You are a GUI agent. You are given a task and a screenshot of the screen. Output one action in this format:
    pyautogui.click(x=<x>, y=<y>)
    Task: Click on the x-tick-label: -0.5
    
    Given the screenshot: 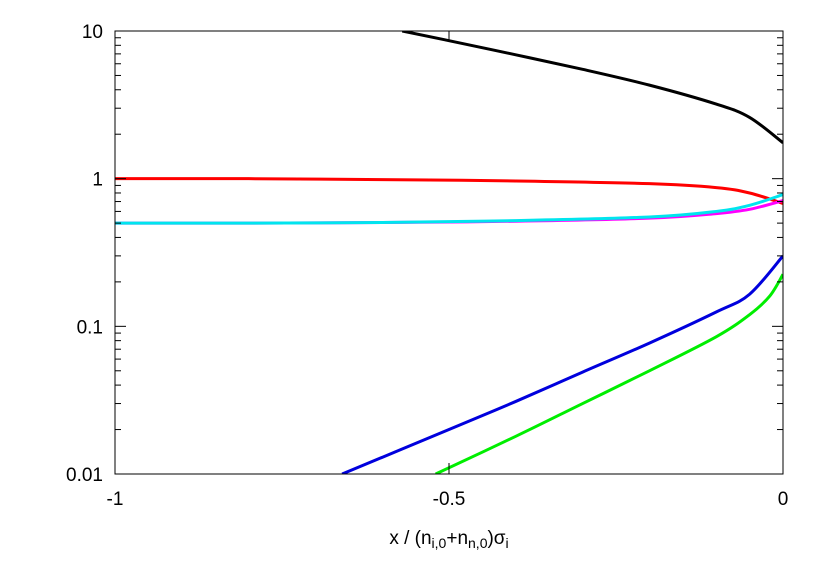 What is the action you would take?
    pyautogui.click(x=449, y=499)
    